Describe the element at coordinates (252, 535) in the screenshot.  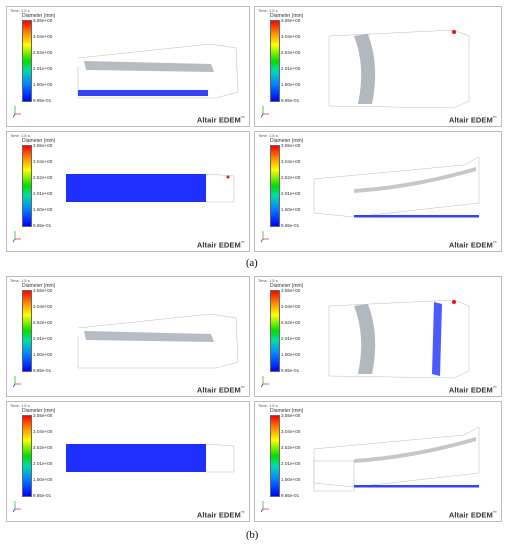
I see `subfigure-label: (b)` at that location.